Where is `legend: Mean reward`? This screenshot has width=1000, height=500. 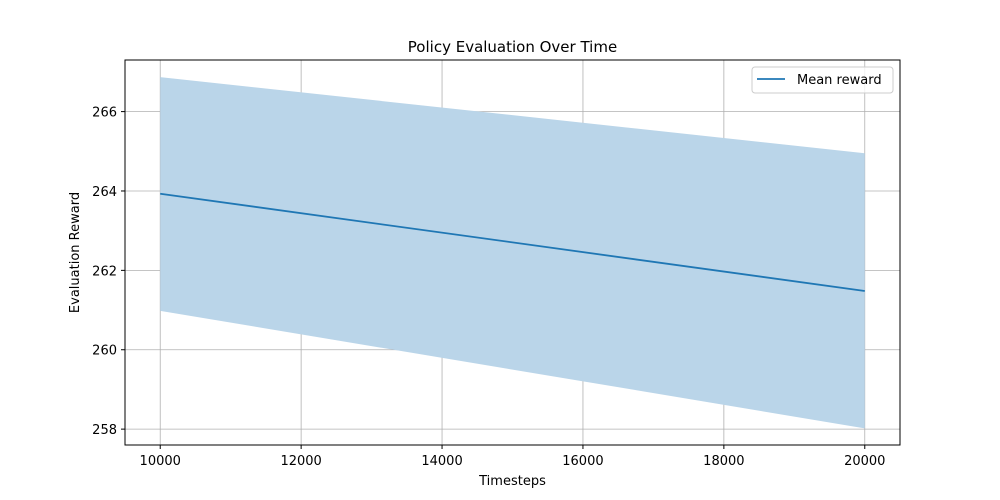
legend: Mean reward is located at coordinates (822, 80).